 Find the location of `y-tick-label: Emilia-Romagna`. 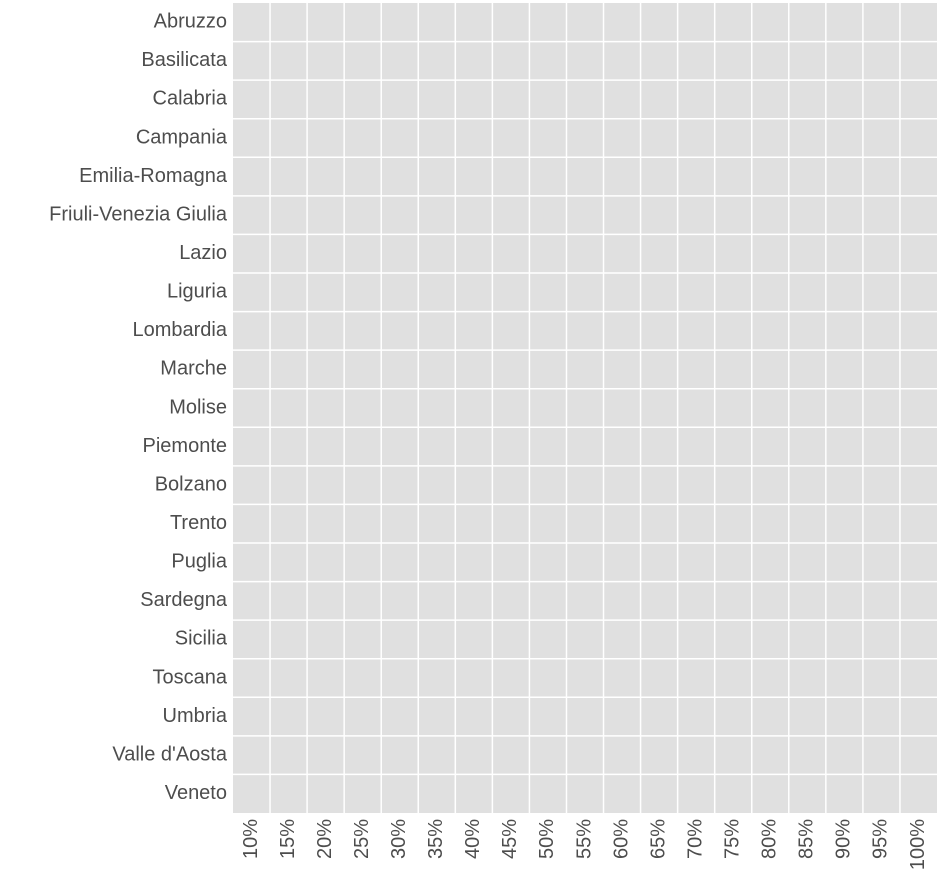

y-tick-label: Emilia-Romagna is located at coordinates (153, 176).